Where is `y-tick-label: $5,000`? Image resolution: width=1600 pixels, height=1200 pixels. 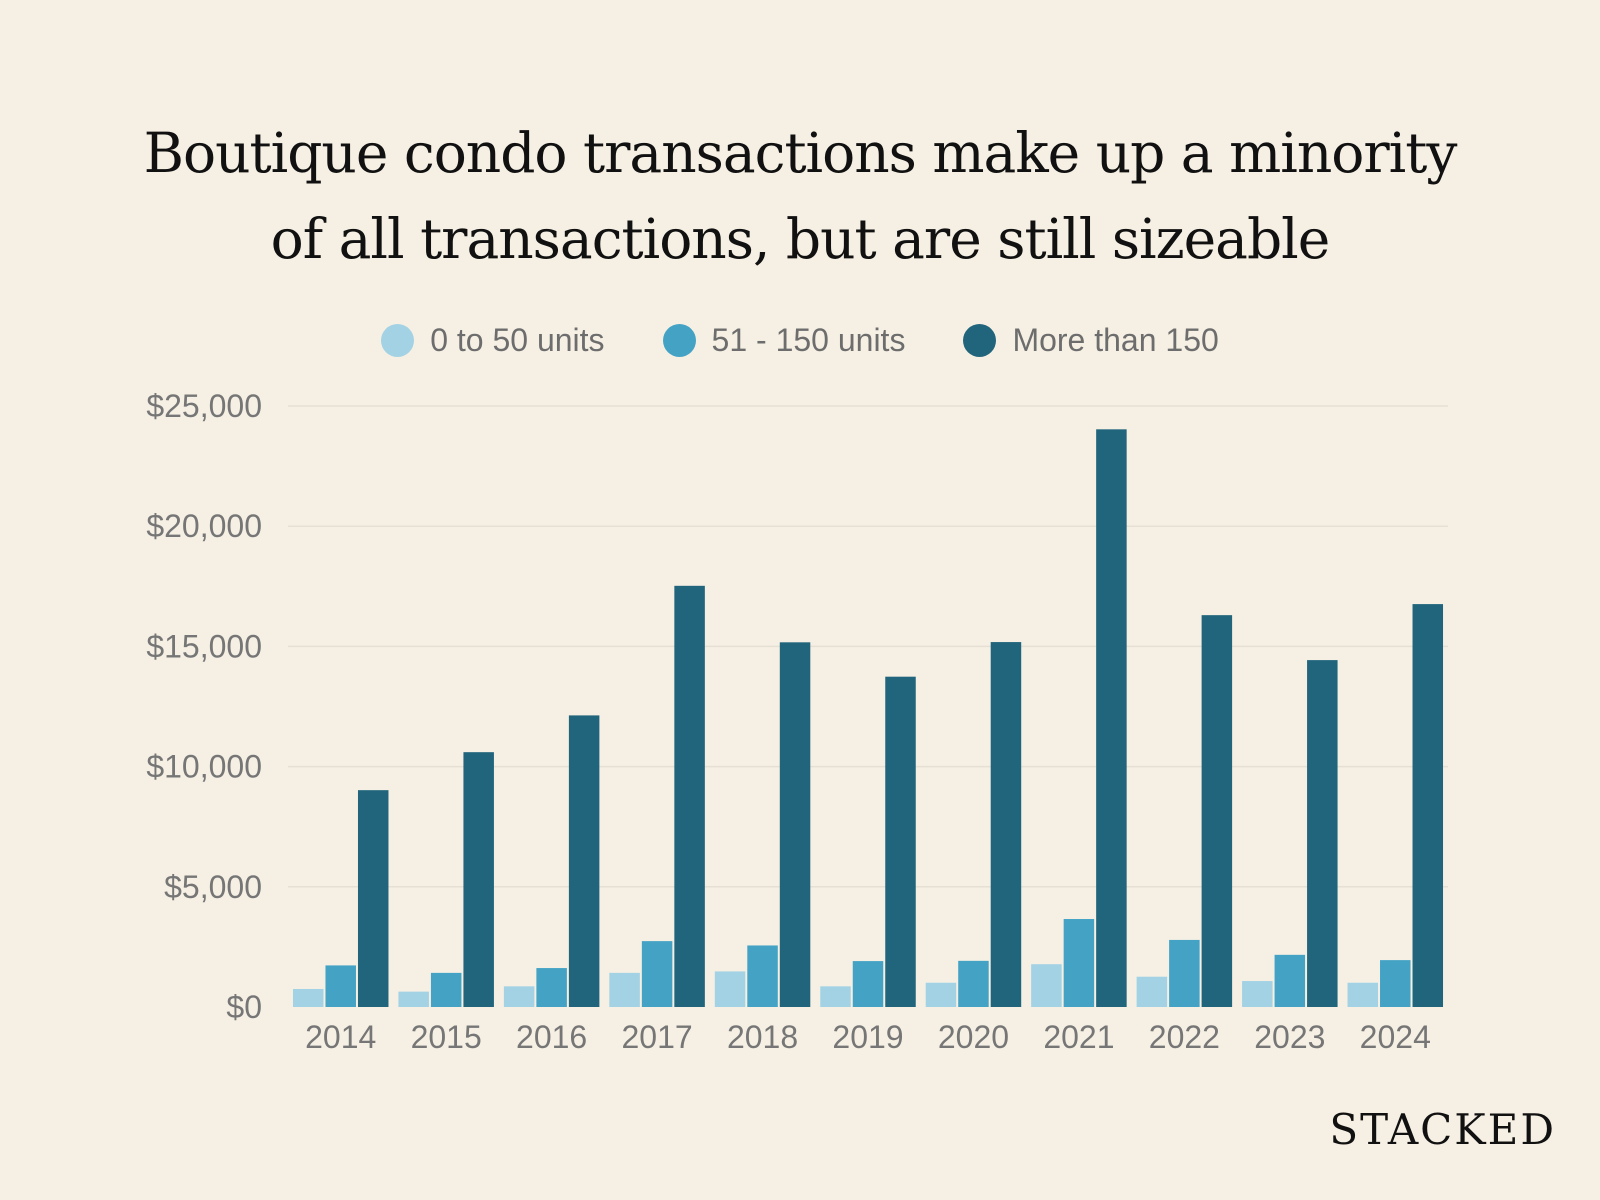
y-tick-label: $5,000 is located at coordinates (213, 887).